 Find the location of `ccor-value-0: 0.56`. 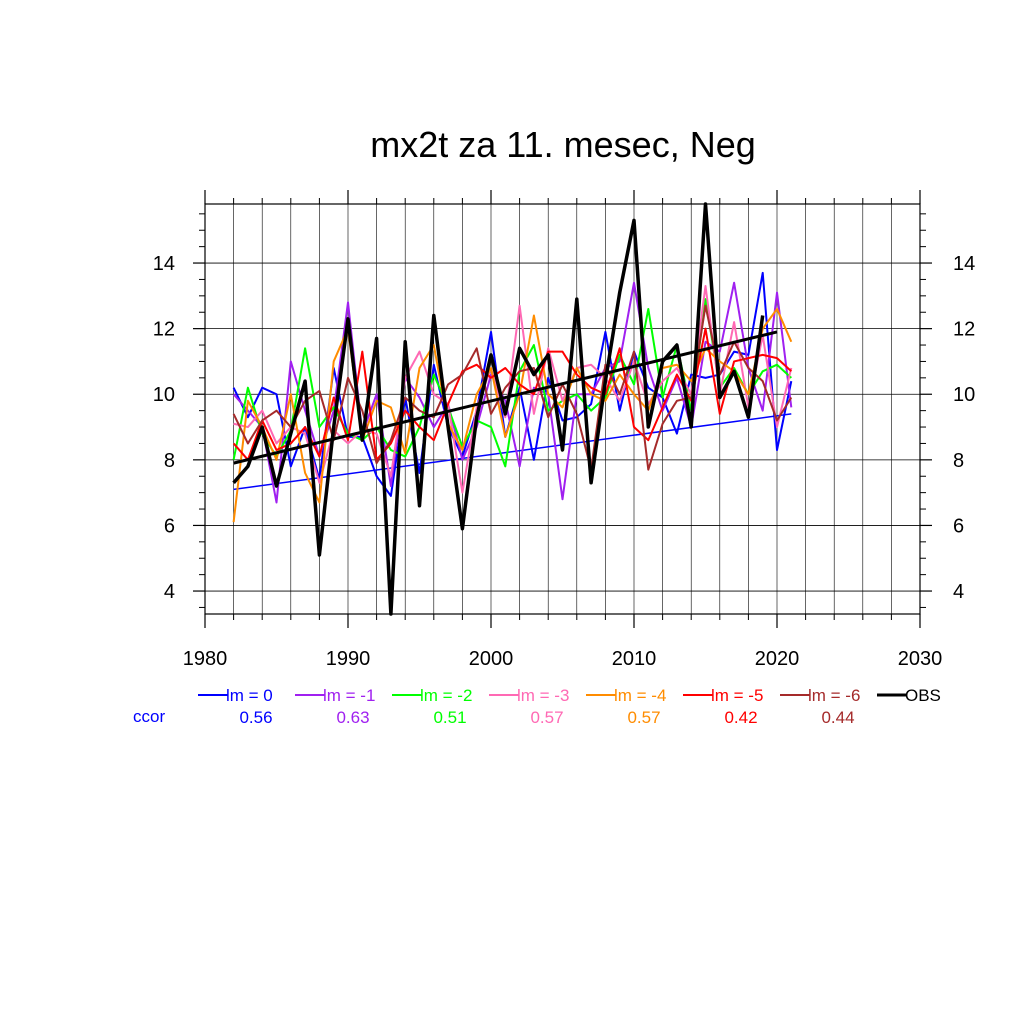

ccor-value-0: 0.56 is located at coordinates (255, 717).